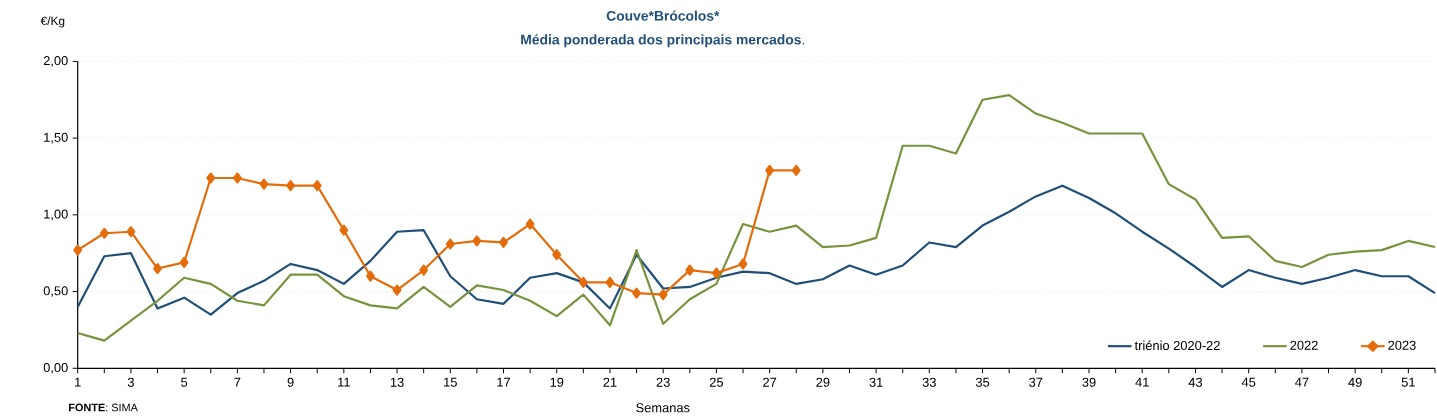 The width and height of the screenshot is (1437, 419). I want to click on y-tick-label: 1,50, so click(56, 138).